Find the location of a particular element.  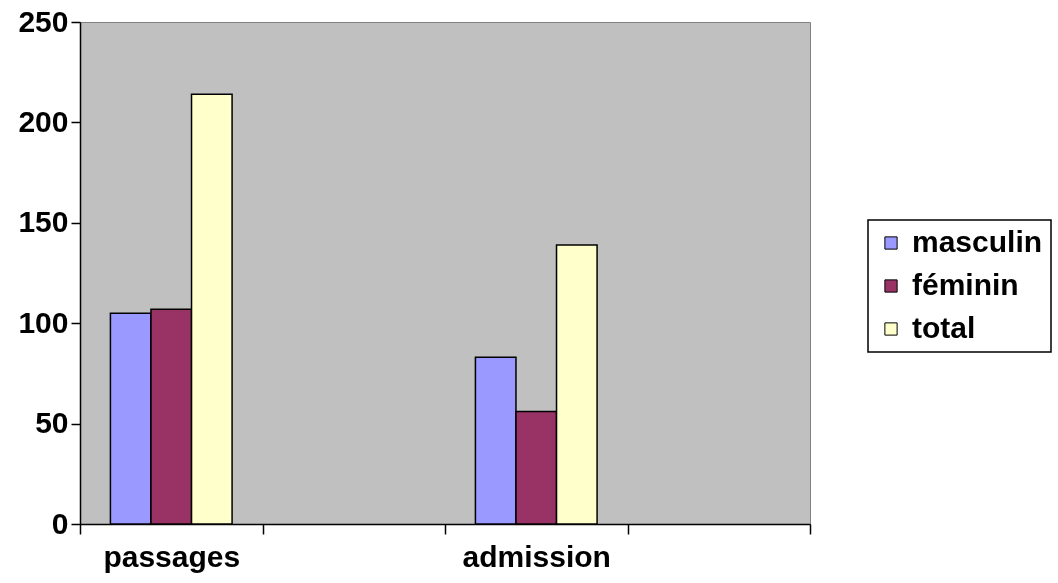

x-tick-label: admission is located at coordinates (536, 556).